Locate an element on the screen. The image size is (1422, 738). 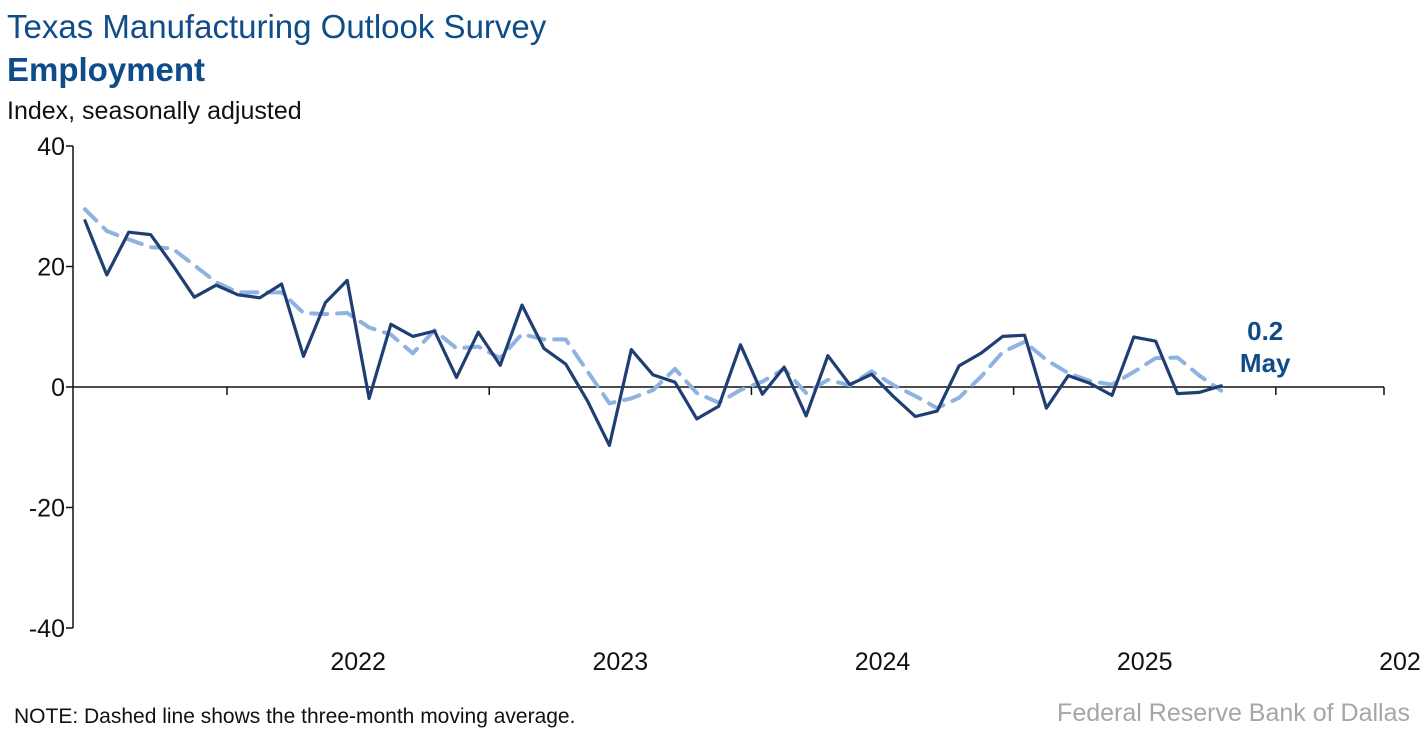
y-tick-label: 0 is located at coordinates (58, 388).